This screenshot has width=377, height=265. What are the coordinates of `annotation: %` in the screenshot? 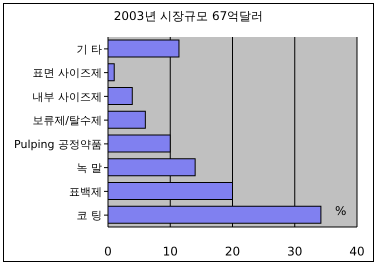 It's located at (340, 211).